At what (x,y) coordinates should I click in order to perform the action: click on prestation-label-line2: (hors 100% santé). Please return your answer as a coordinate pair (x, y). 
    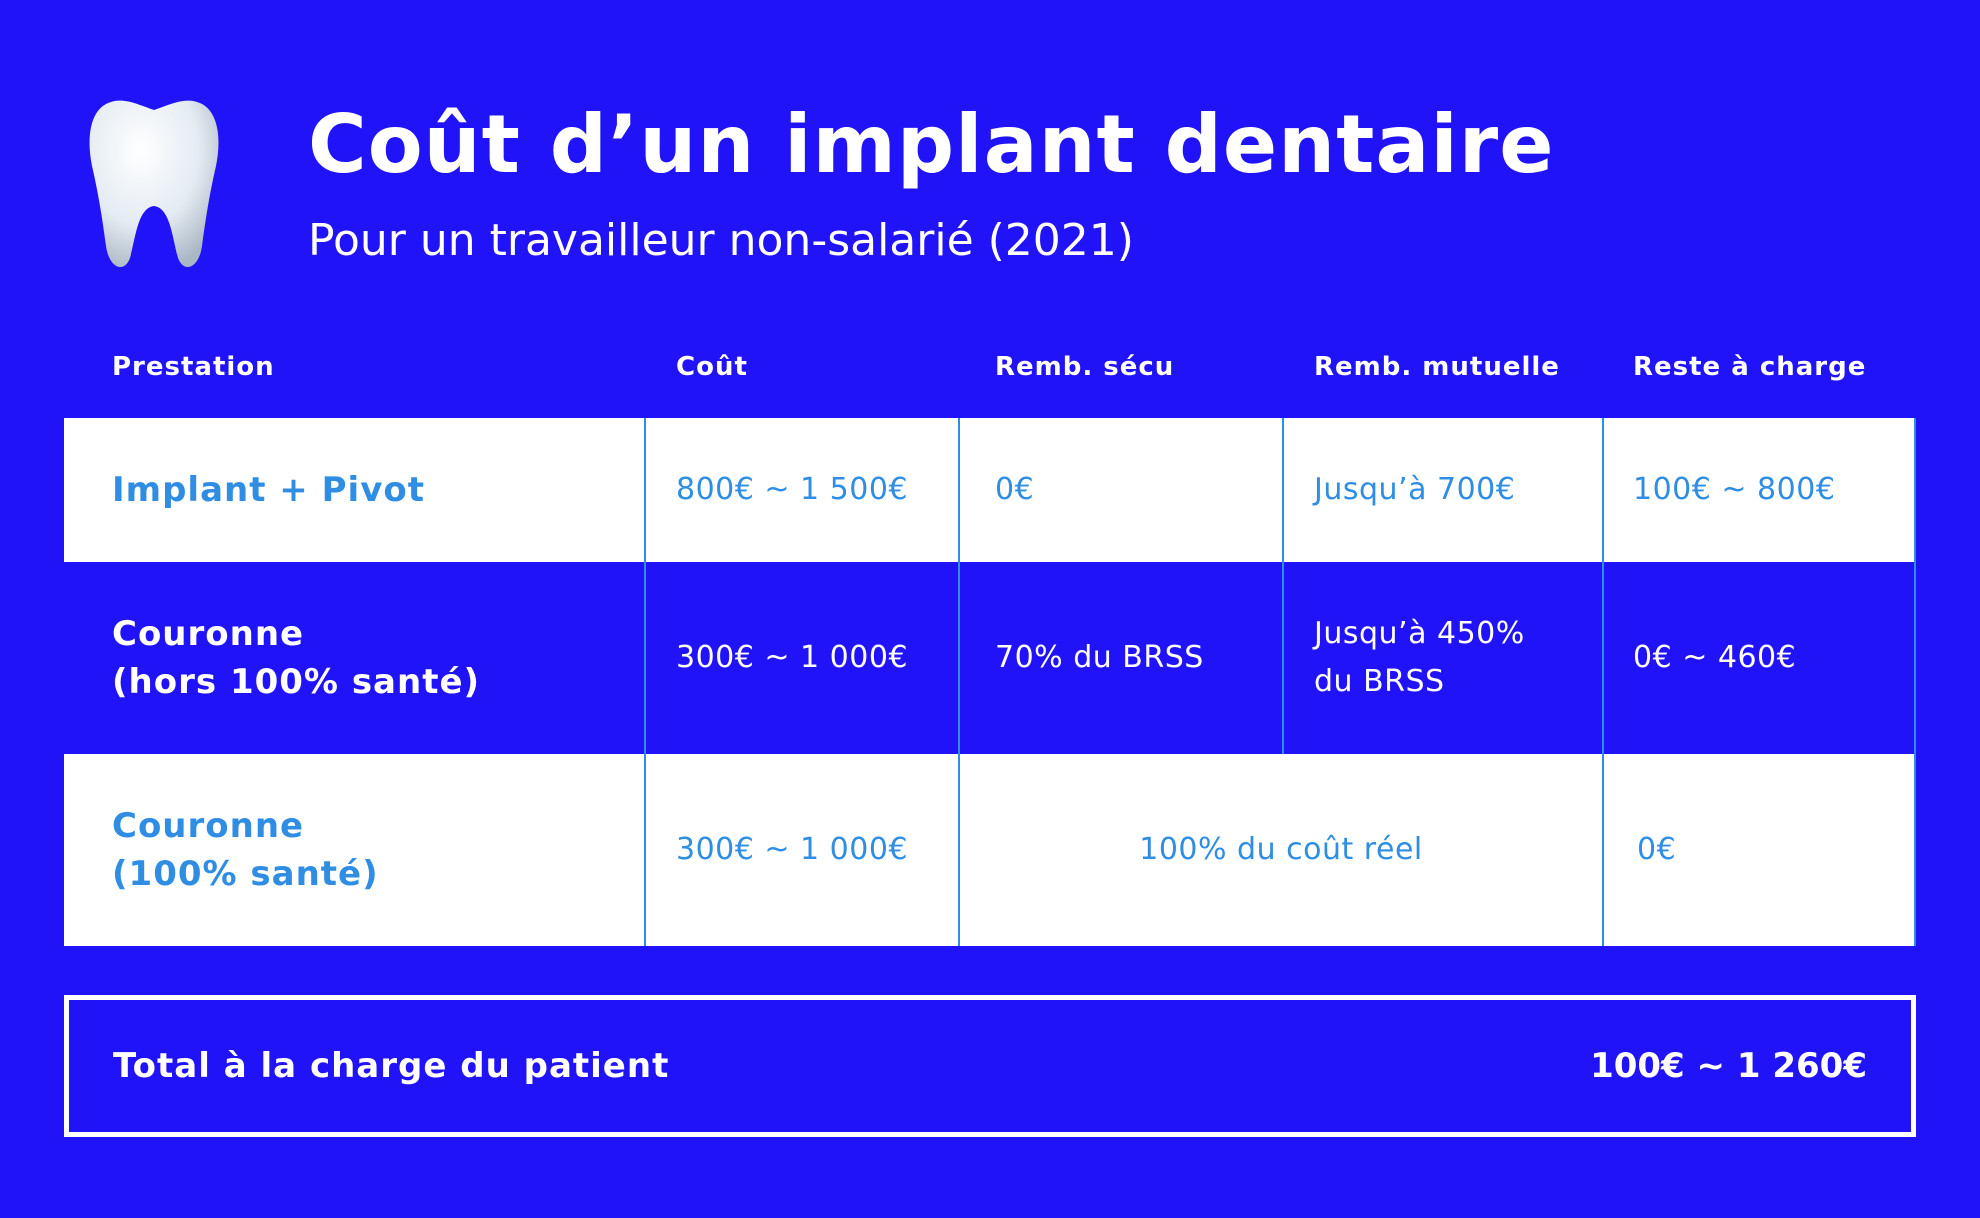
    Looking at the image, I should click on (296, 682).